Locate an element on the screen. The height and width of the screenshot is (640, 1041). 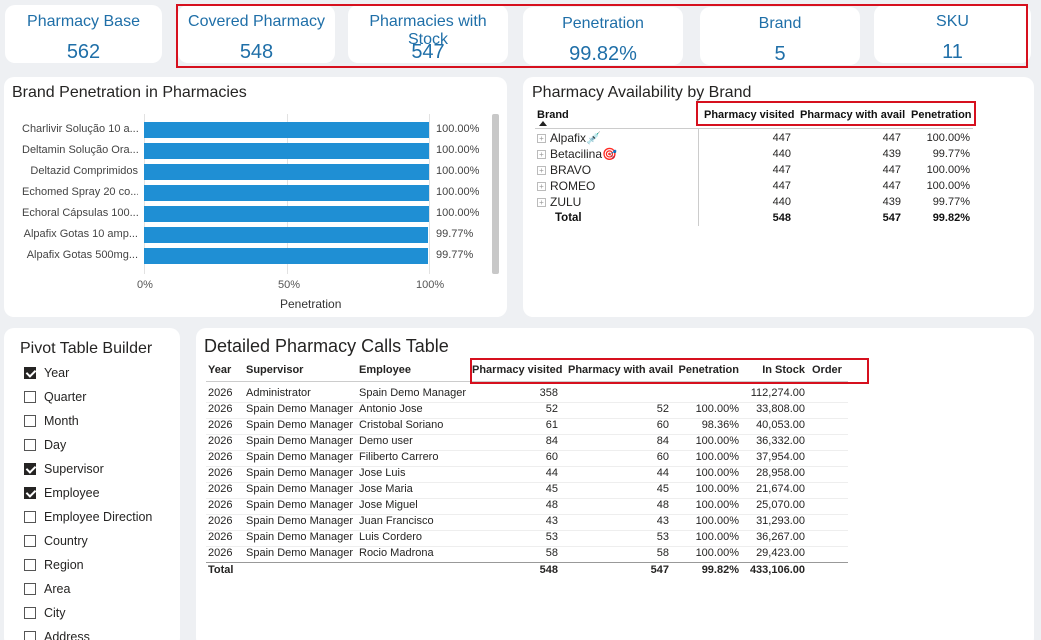
pivot-field-area: Area is located at coordinates (47, 589).